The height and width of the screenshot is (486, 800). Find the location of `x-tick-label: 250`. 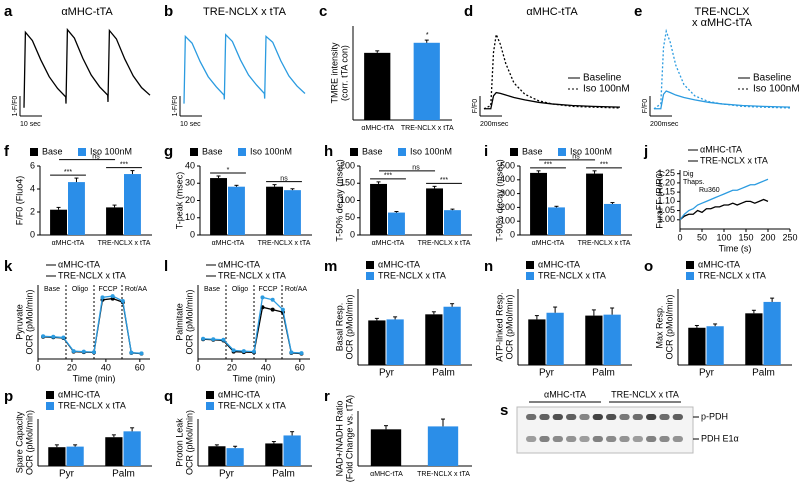

x-tick-label: 250 is located at coordinates (789, 237).